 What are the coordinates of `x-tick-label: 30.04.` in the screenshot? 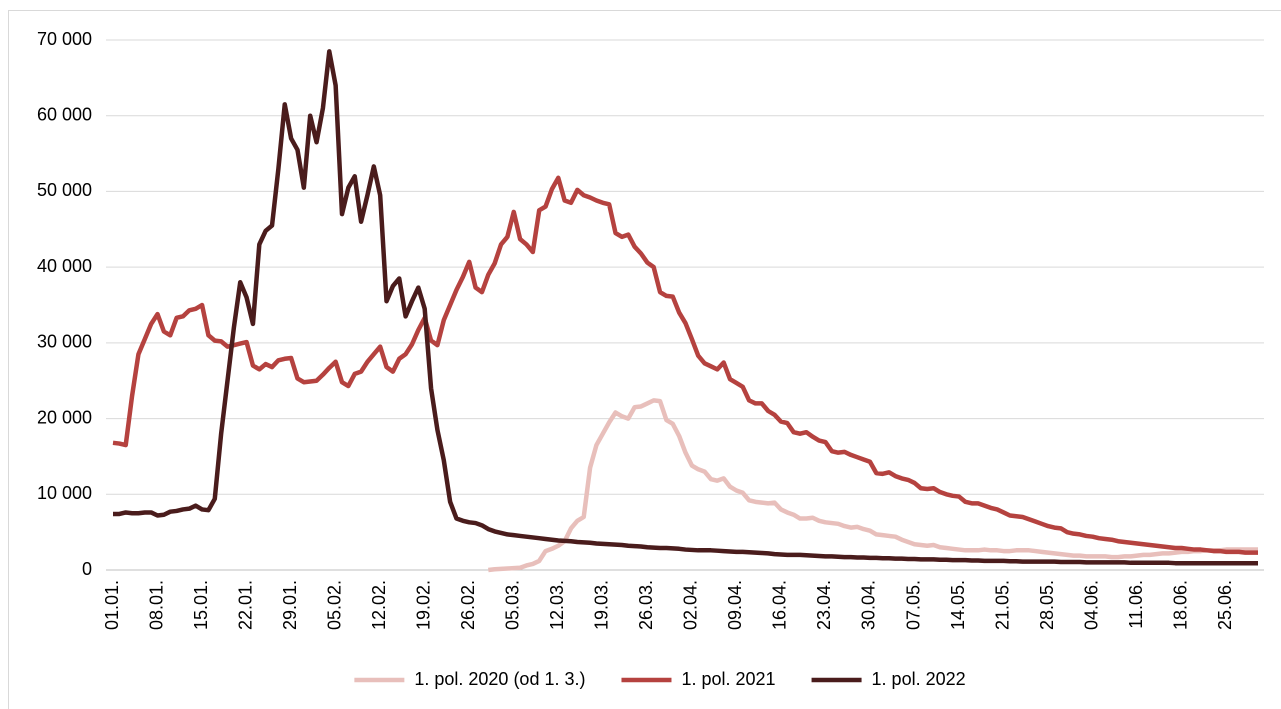 It's located at (869, 605).